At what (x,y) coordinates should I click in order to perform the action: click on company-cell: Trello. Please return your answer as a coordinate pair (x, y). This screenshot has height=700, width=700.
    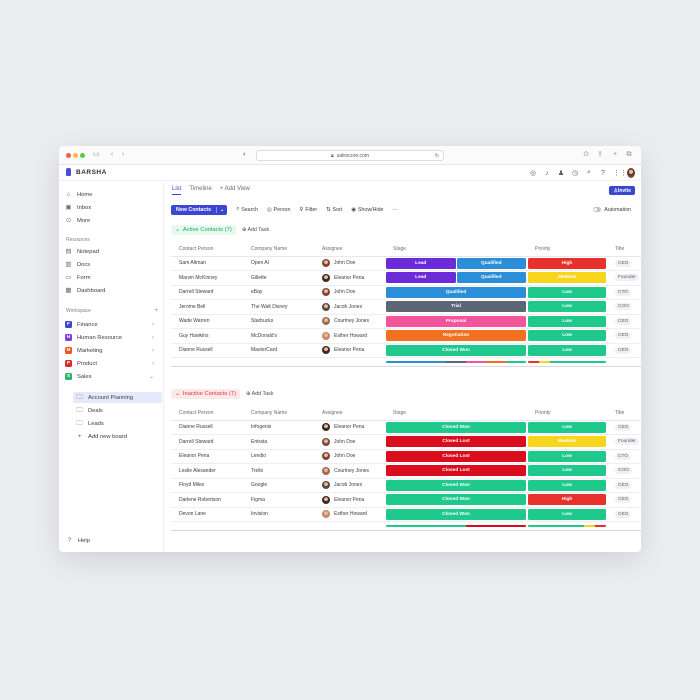
    Looking at the image, I should click on (278, 471).